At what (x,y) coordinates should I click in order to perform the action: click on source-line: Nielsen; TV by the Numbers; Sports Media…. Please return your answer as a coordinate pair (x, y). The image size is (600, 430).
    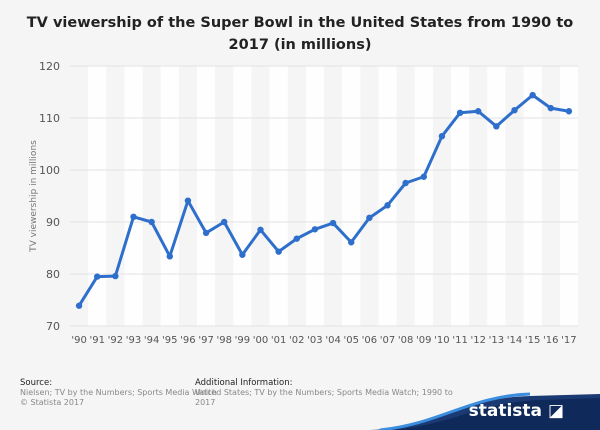
    Looking at the image, I should click on (118, 392).